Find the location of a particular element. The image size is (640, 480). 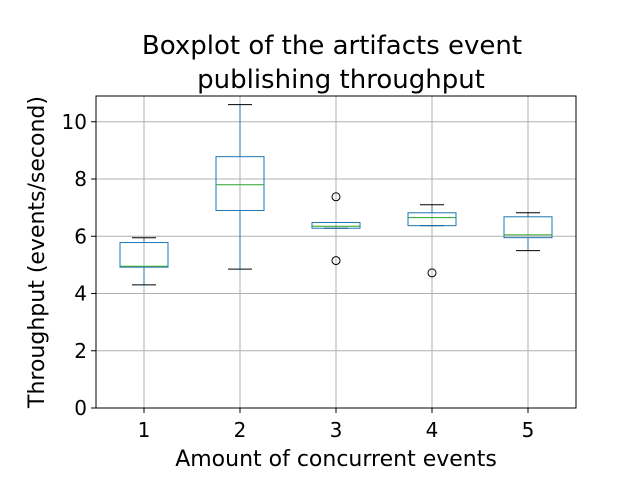

x-tick-label: 1 is located at coordinates (144, 430).